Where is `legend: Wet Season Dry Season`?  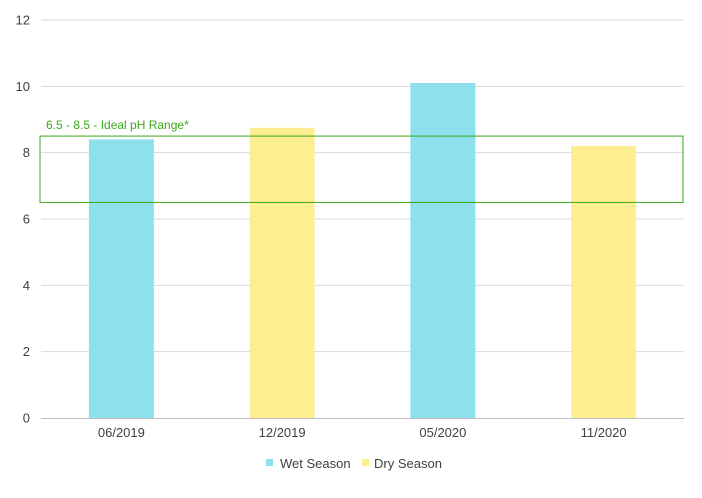
legend: Wet Season Dry Season is located at coordinates (354, 463).